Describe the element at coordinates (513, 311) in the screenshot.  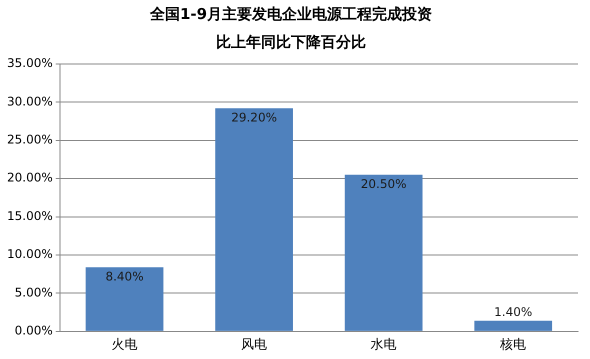
I see `data-label: 1.40%` at that location.